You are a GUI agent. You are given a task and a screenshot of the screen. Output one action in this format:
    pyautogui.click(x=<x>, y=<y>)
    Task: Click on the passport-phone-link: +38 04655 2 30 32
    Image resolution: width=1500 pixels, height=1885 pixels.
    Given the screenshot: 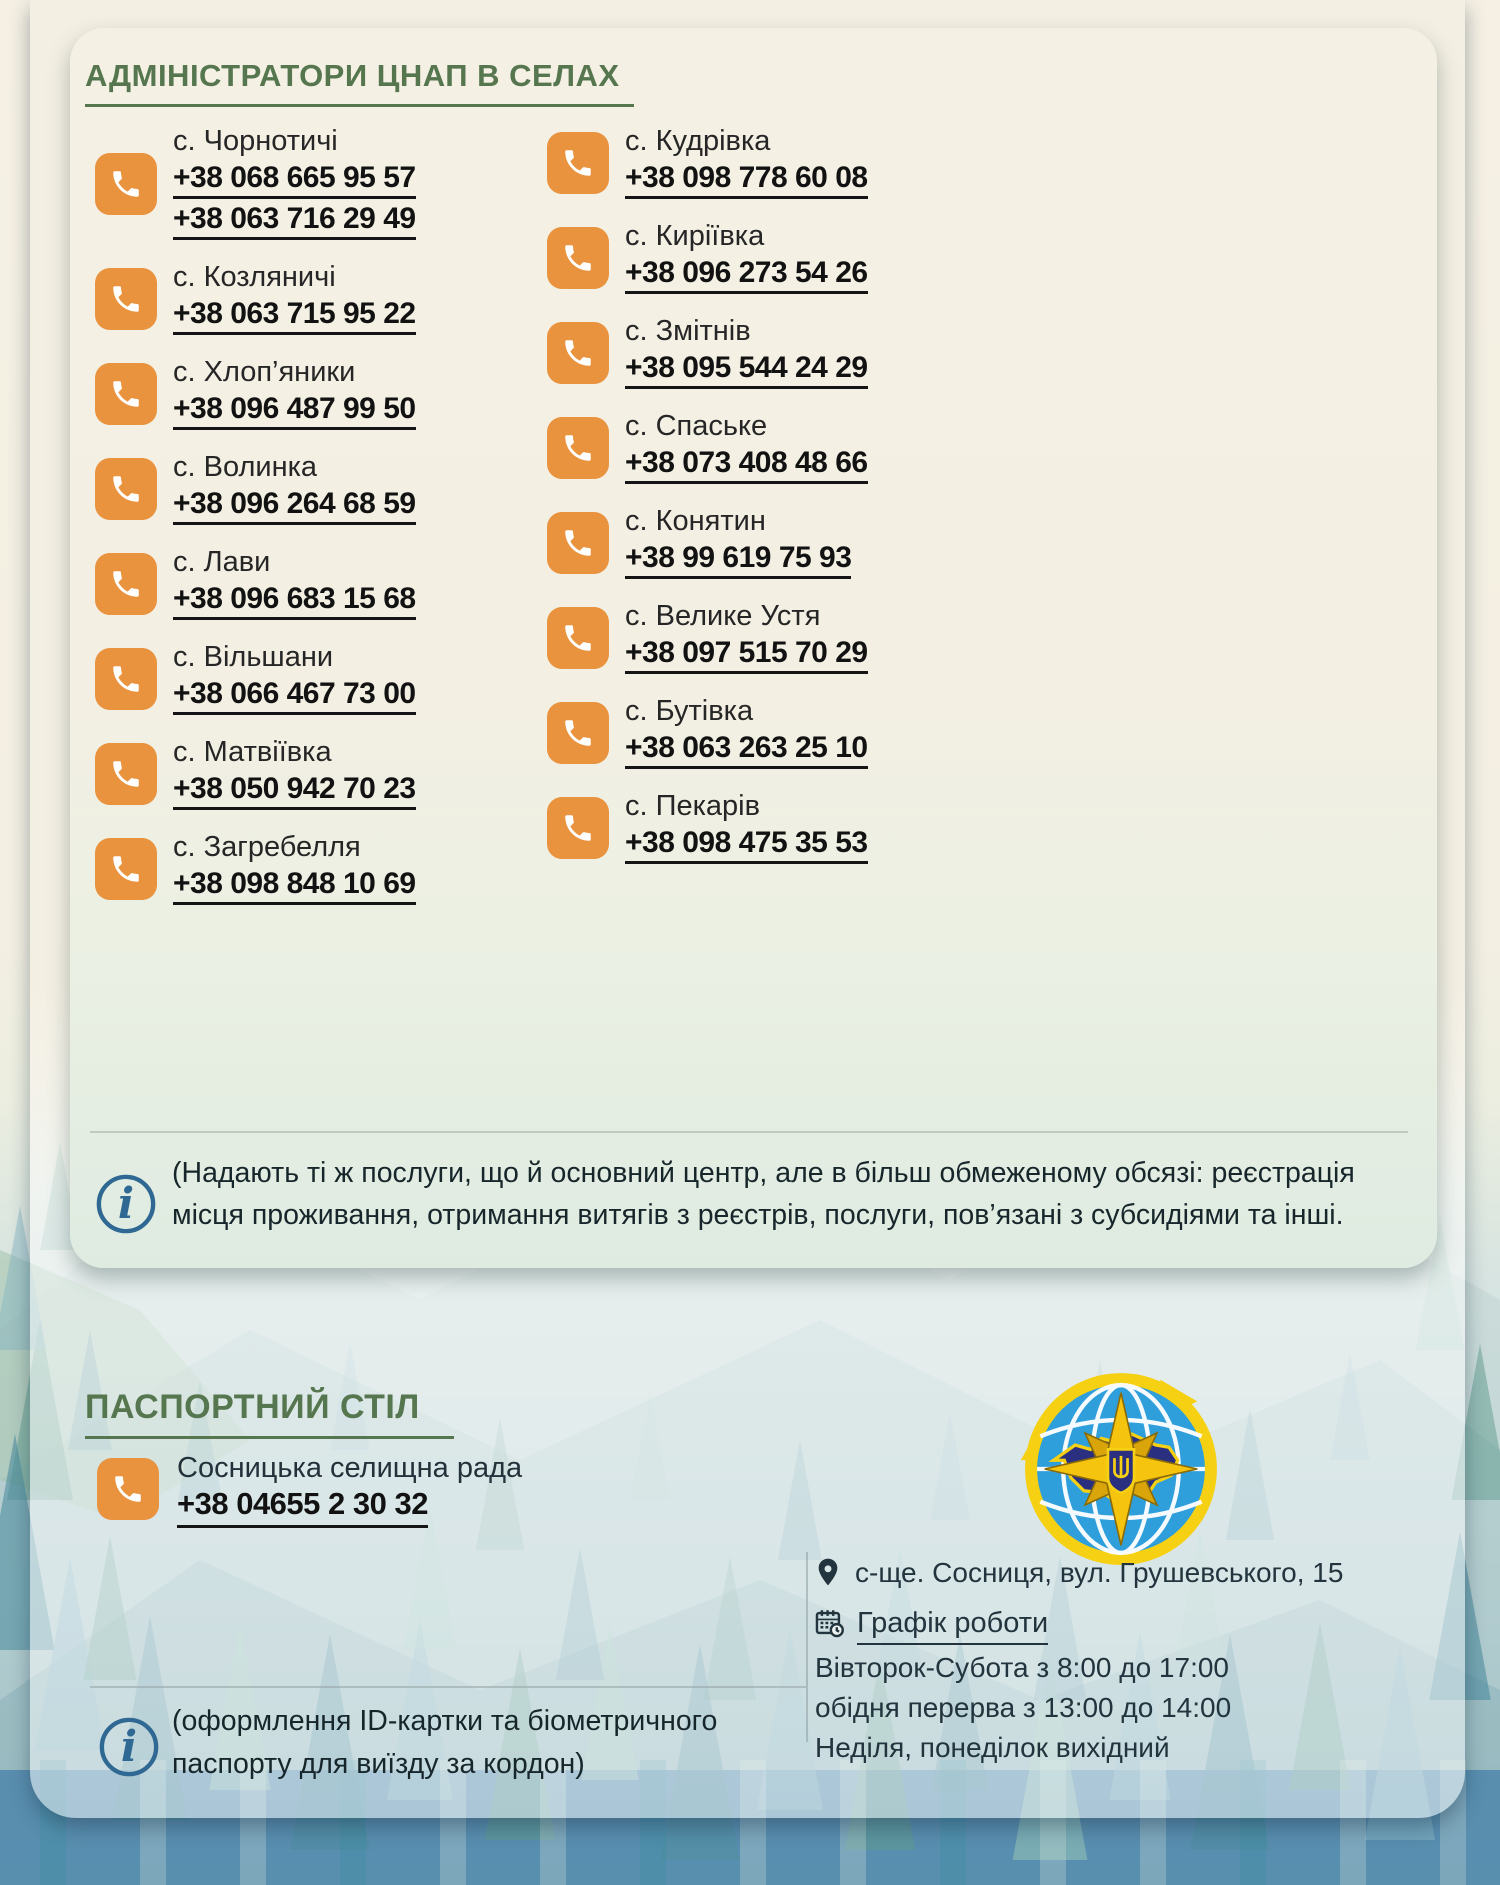 What is the action you would take?
    pyautogui.click(x=302, y=1507)
    